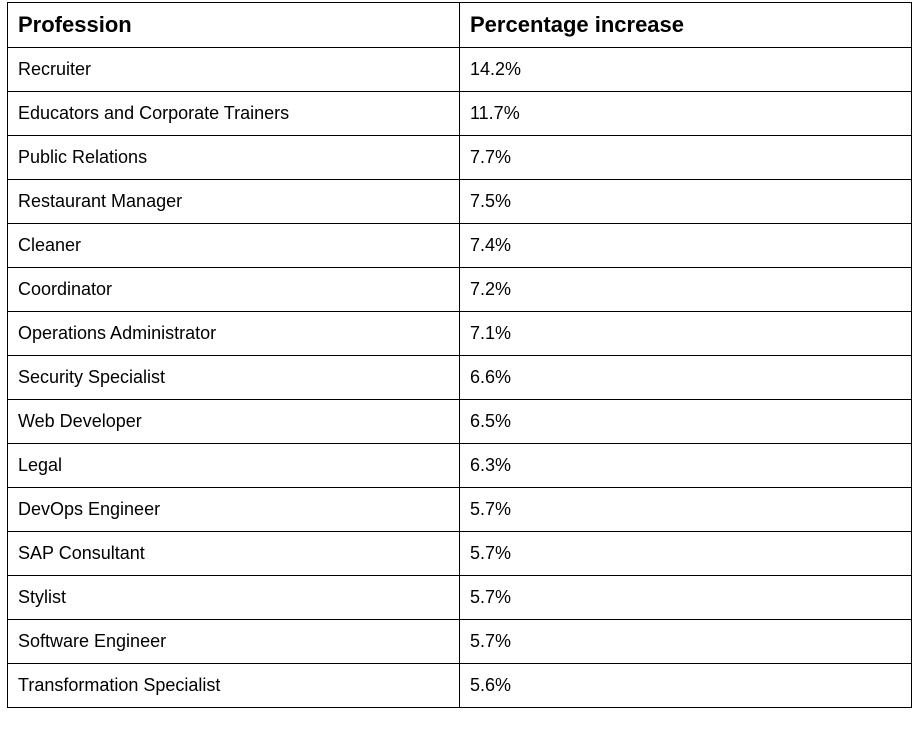 The width and height of the screenshot is (917, 741). I want to click on percentage-cell: 6.3%, so click(685, 465).